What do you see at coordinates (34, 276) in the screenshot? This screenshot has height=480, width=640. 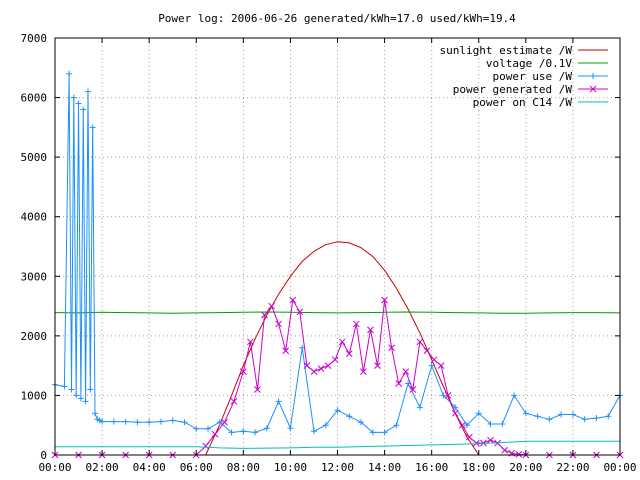 I see `y-tick-label: 3000` at bounding box center [34, 276].